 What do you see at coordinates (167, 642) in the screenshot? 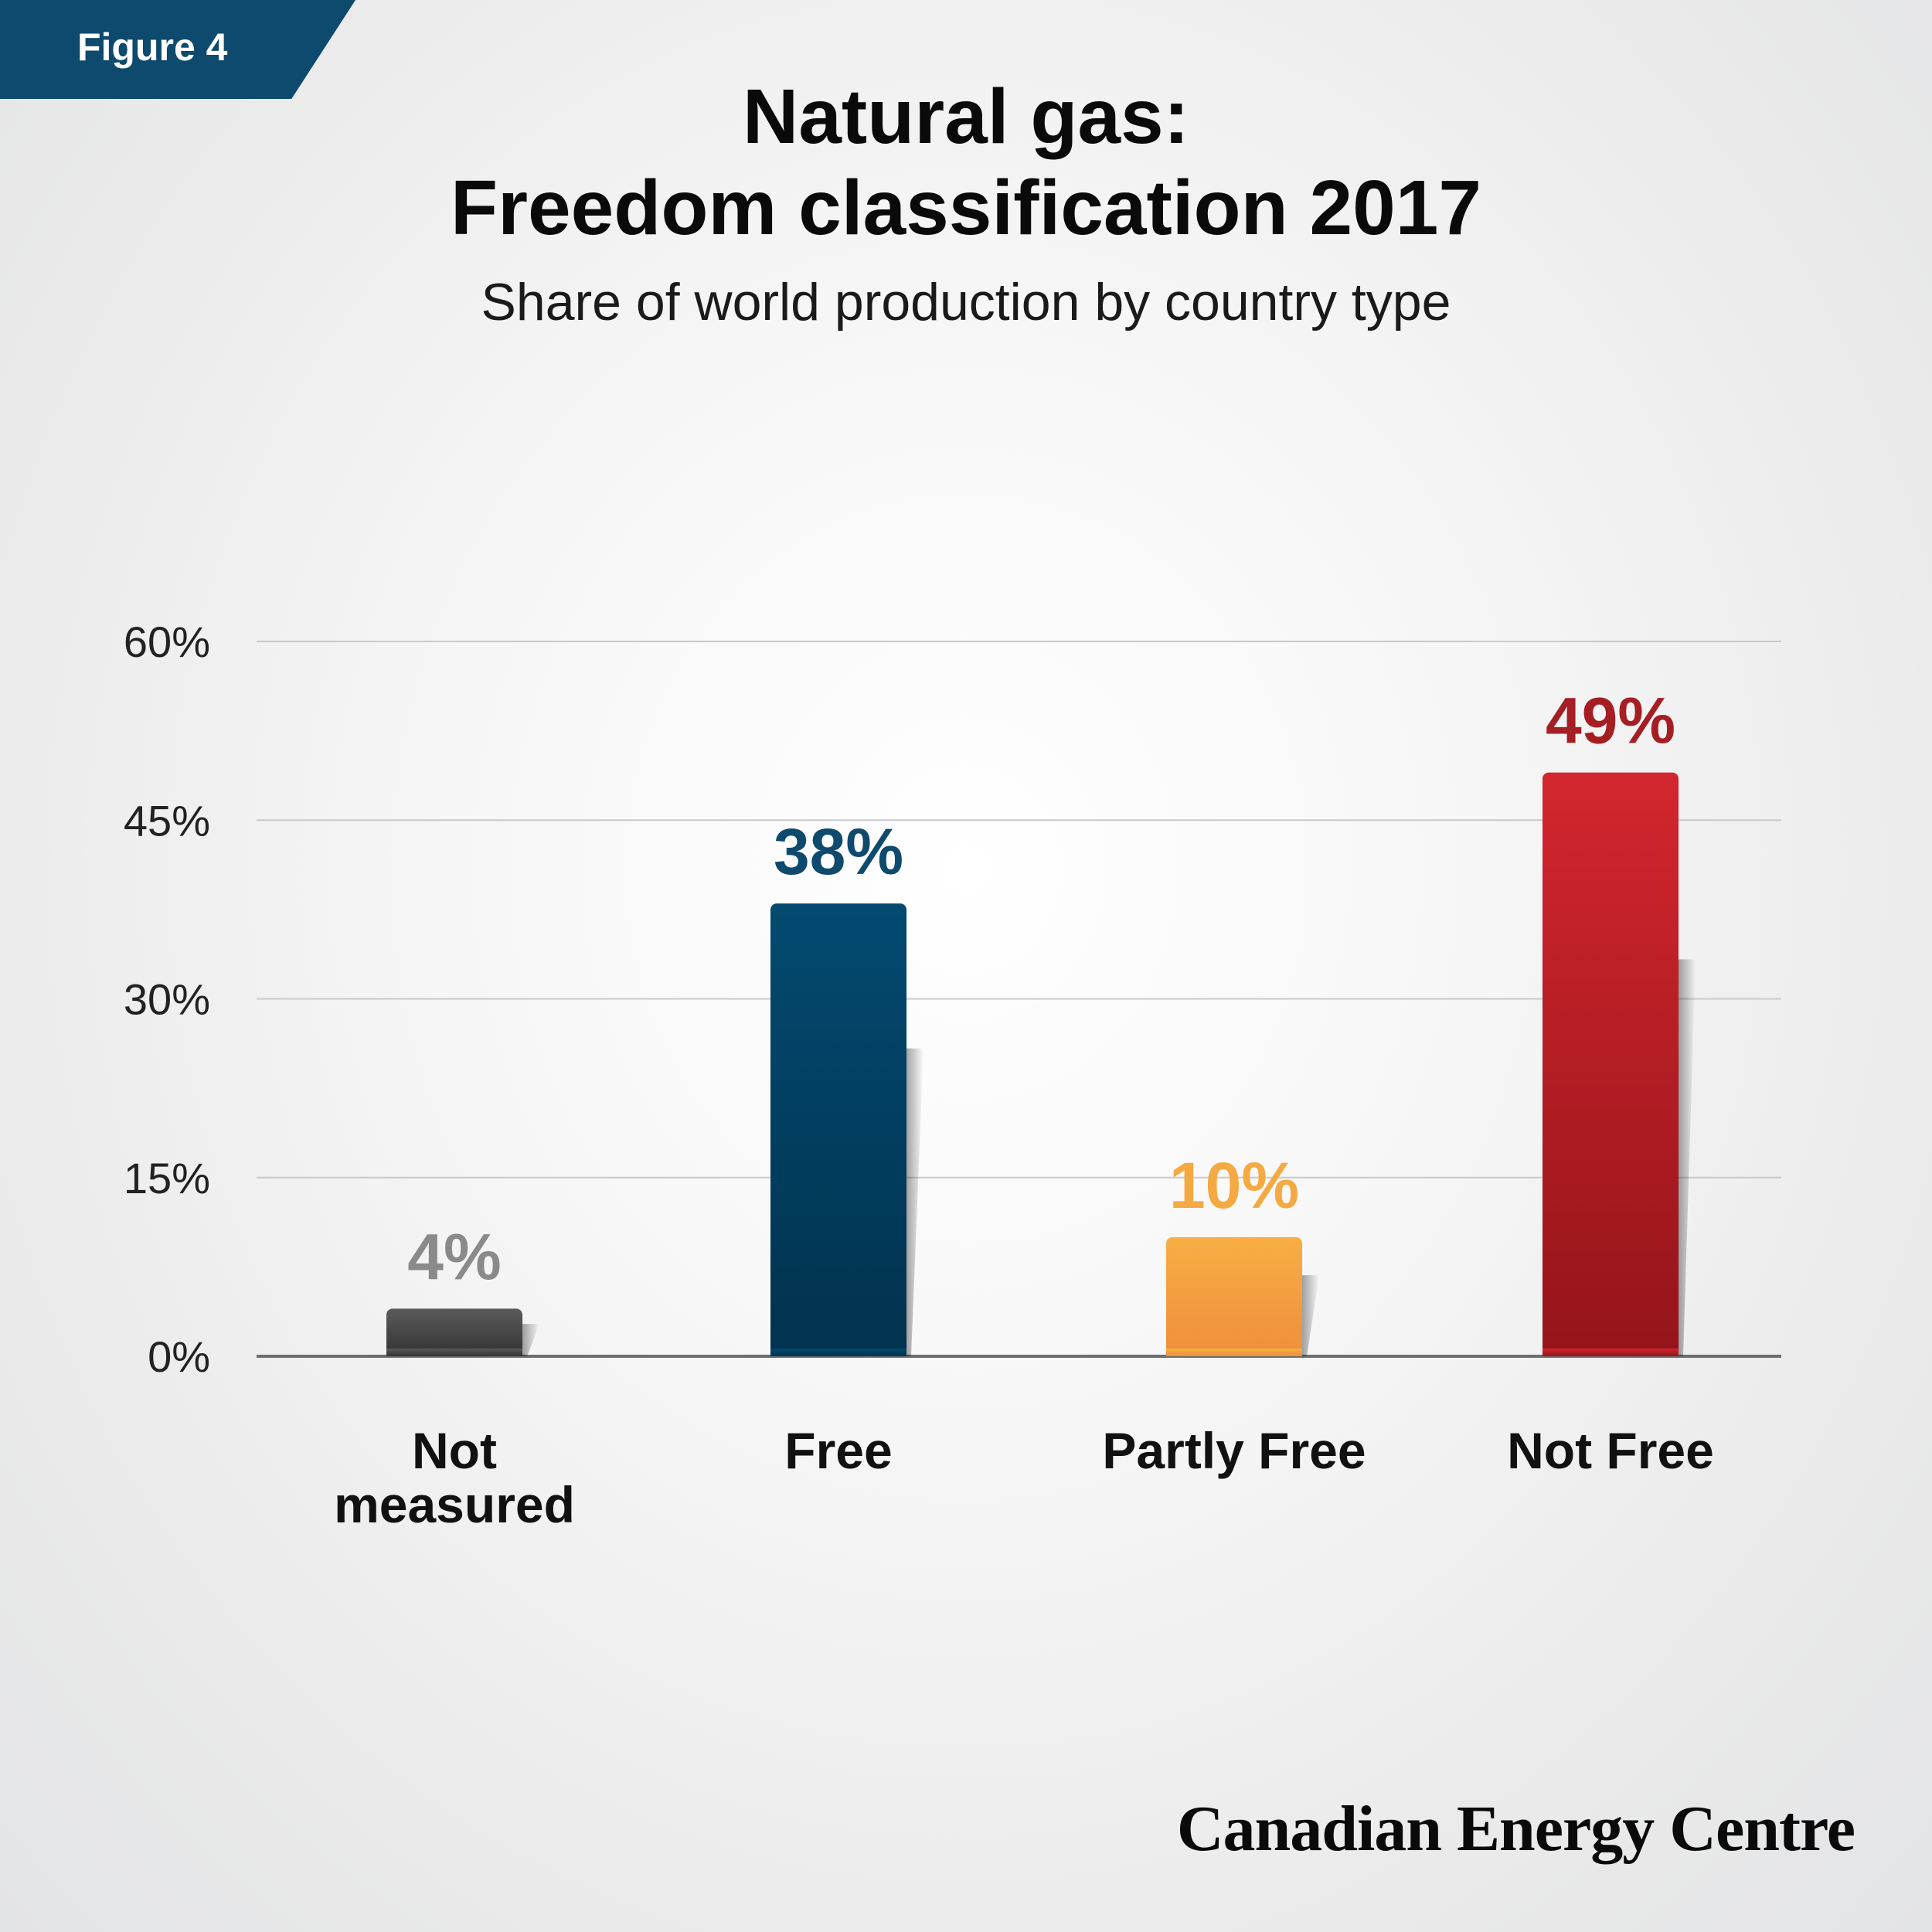
I see `y-tick-label: 60%` at bounding box center [167, 642].